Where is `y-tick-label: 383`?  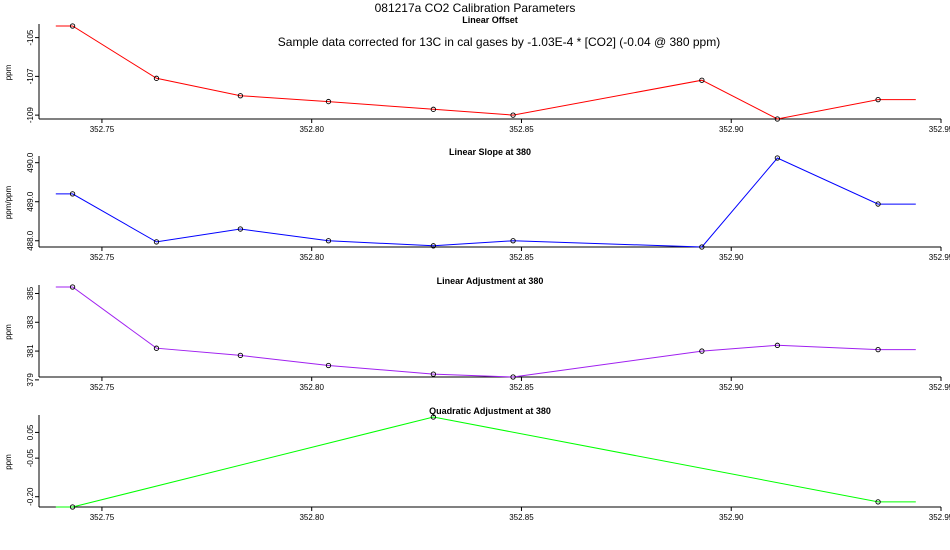 y-tick-label: 383 is located at coordinates (30, 322).